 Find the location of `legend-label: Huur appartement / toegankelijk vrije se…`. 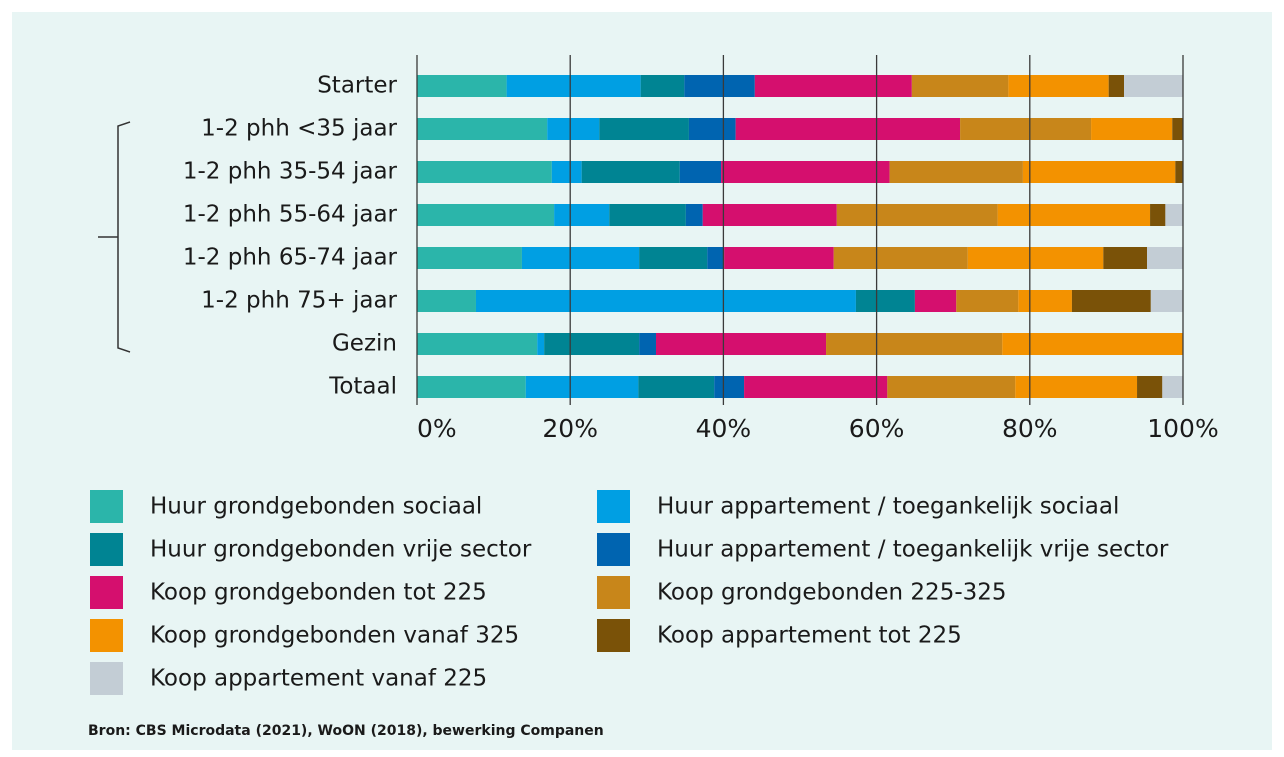

legend-label: Huur appartement / toegankelijk vrije se… is located at coordinates (913, 550).